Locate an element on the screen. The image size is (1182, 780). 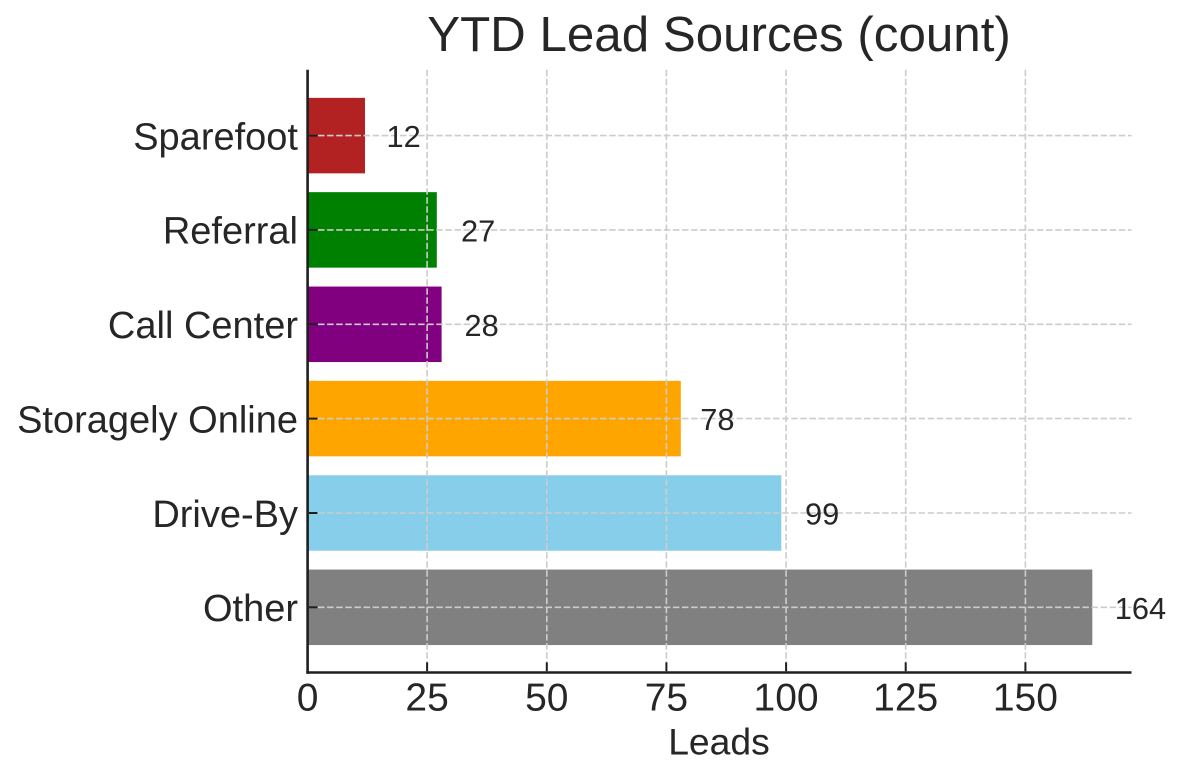
svg-text: Leads is located at coordinates (719, 742).